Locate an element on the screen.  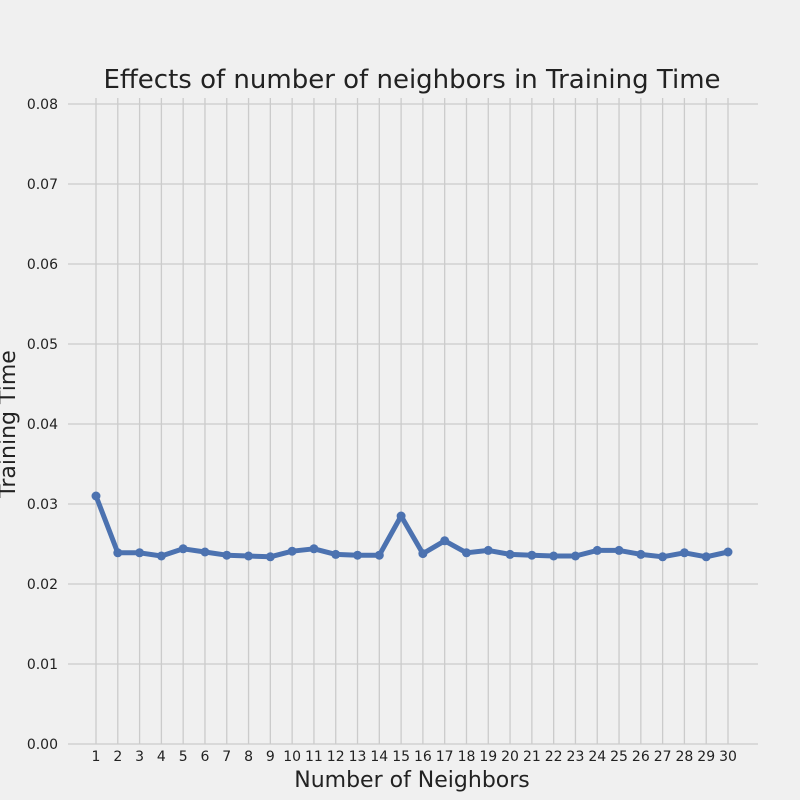
x-axis-label: Number of Neighbors is located at coordinates (412, 780).